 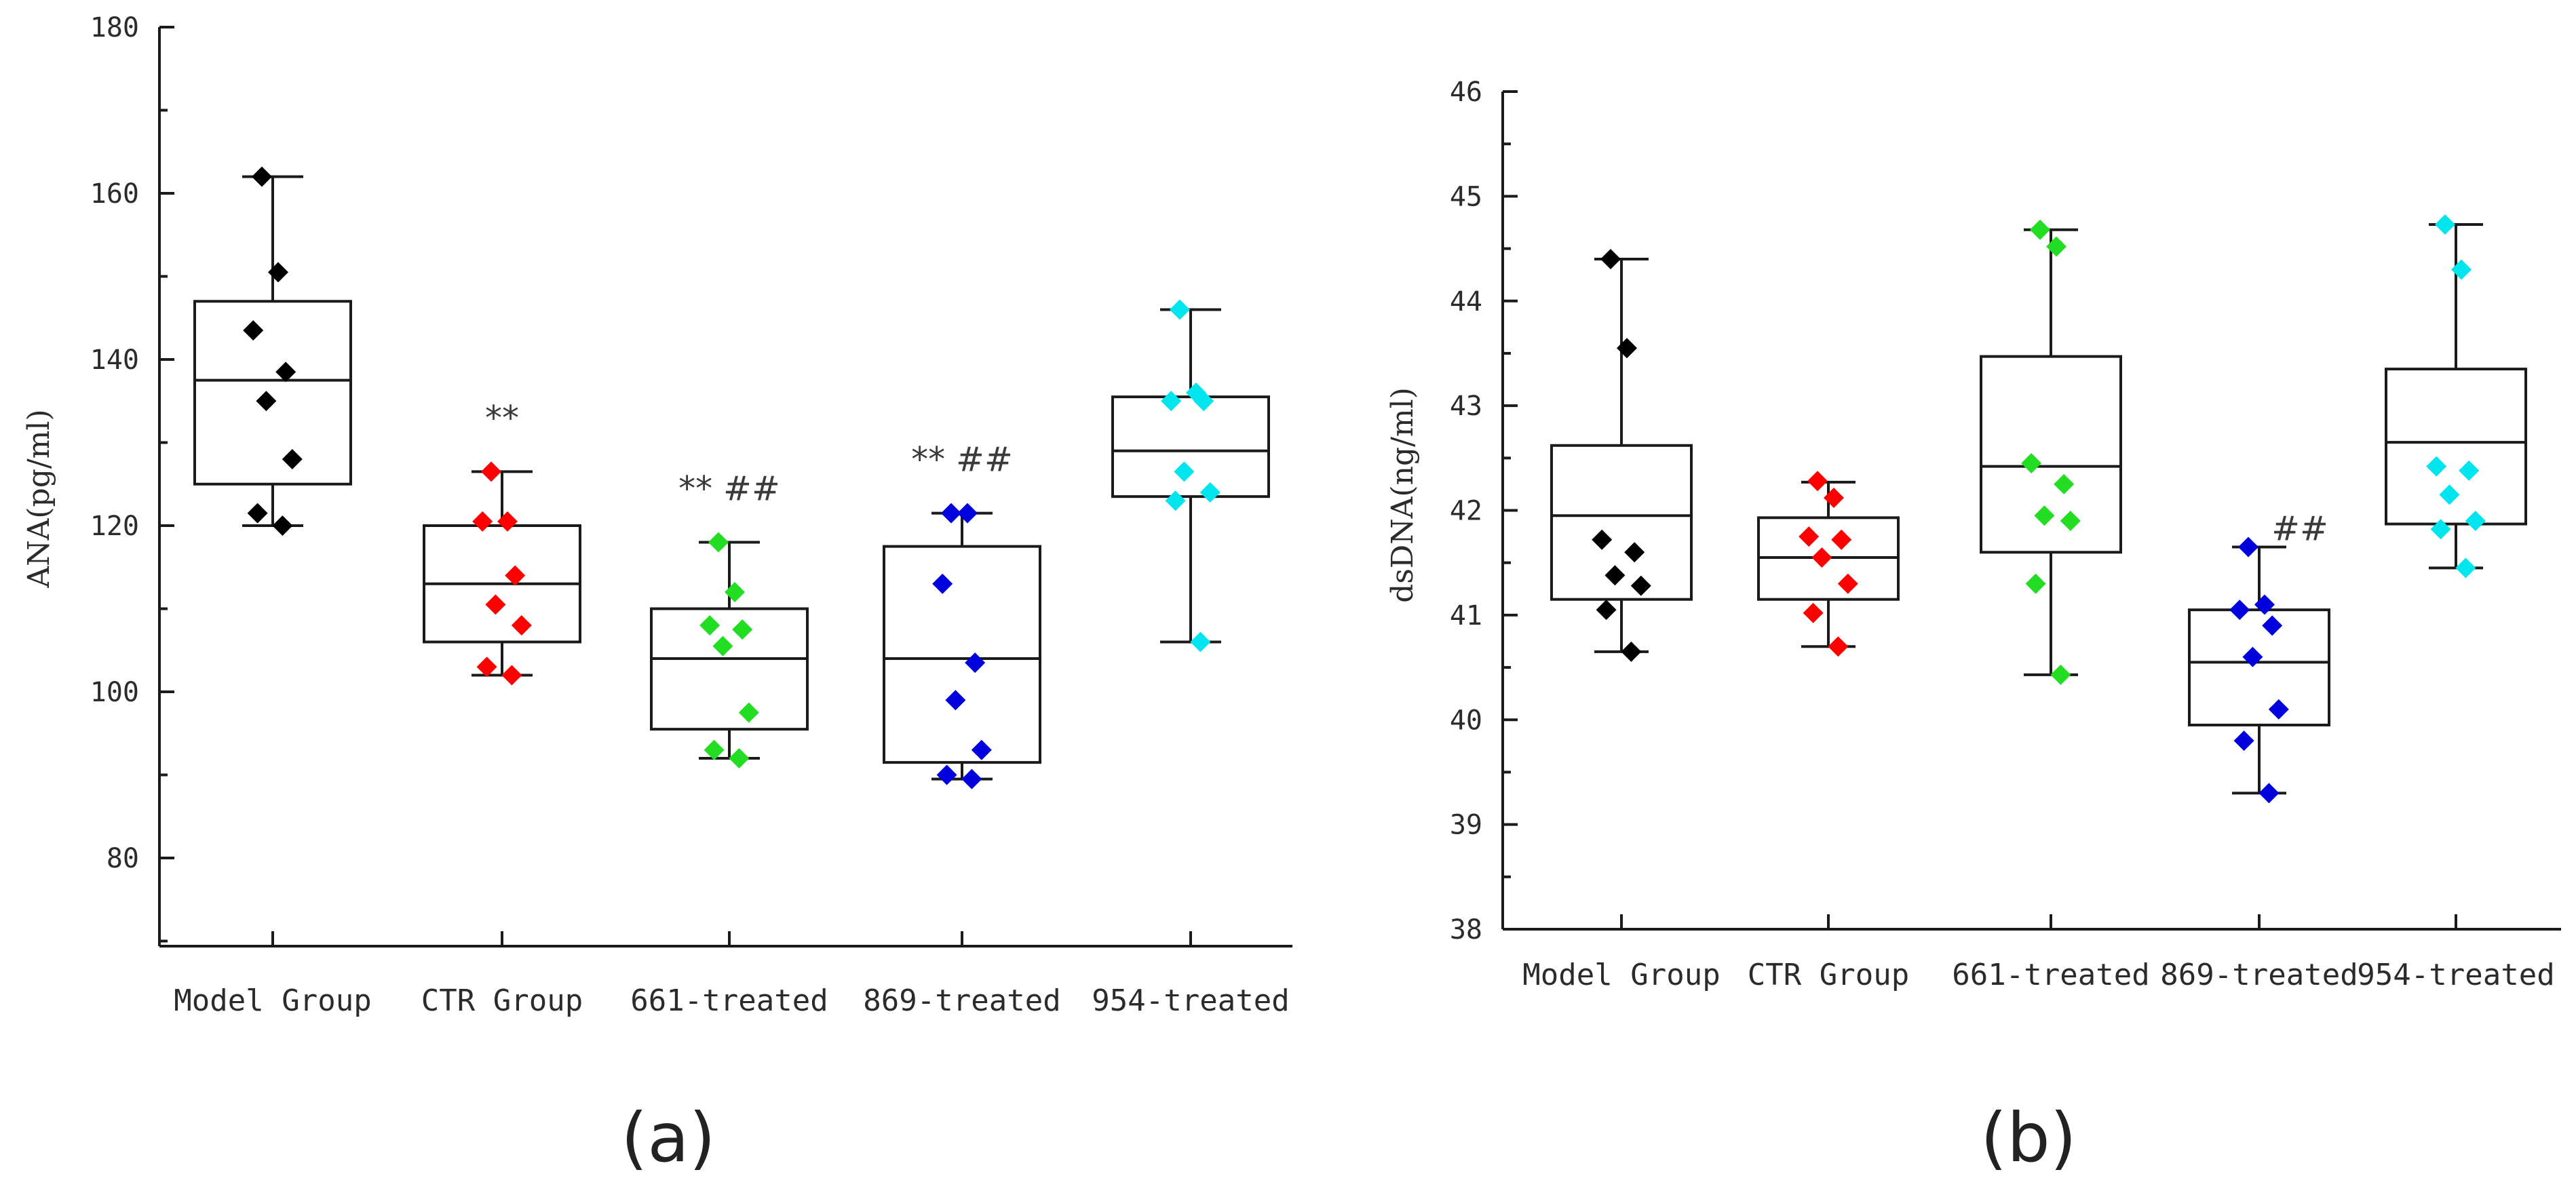 I want to click on y-tick-label-b: 42, so click(x=1466, y=511).